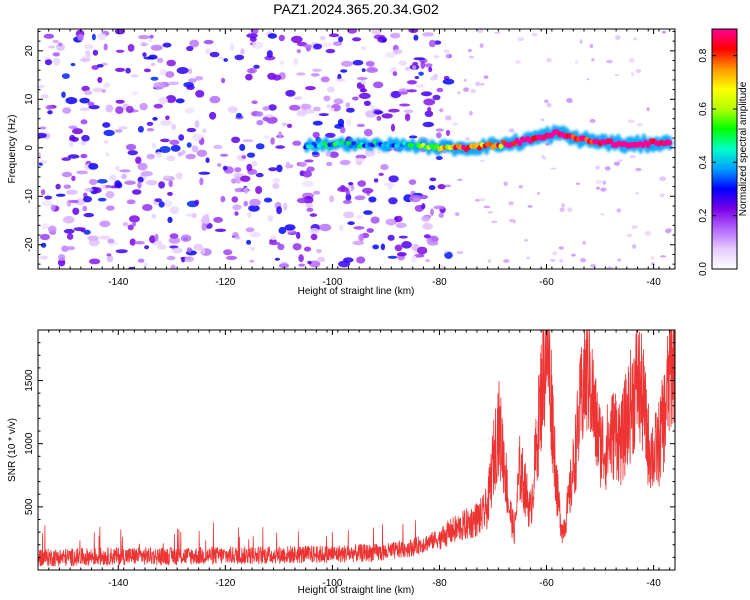 This screenshot has height=600, width=750. I want to click on spectrogram-y-label: Frequency (Hz), so click(12, 149).